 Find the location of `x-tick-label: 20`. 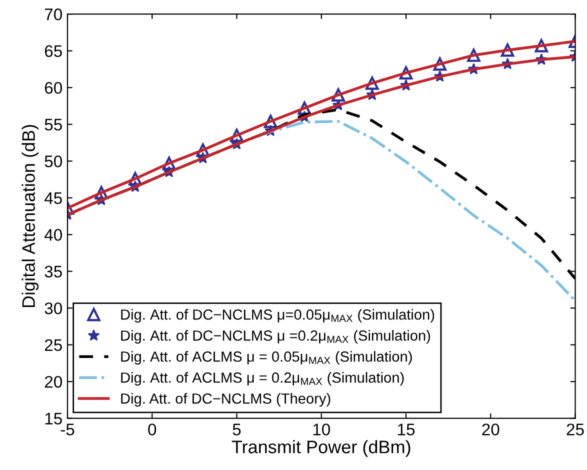

x-tick-label: 20 is located at coordinates (491, 430).